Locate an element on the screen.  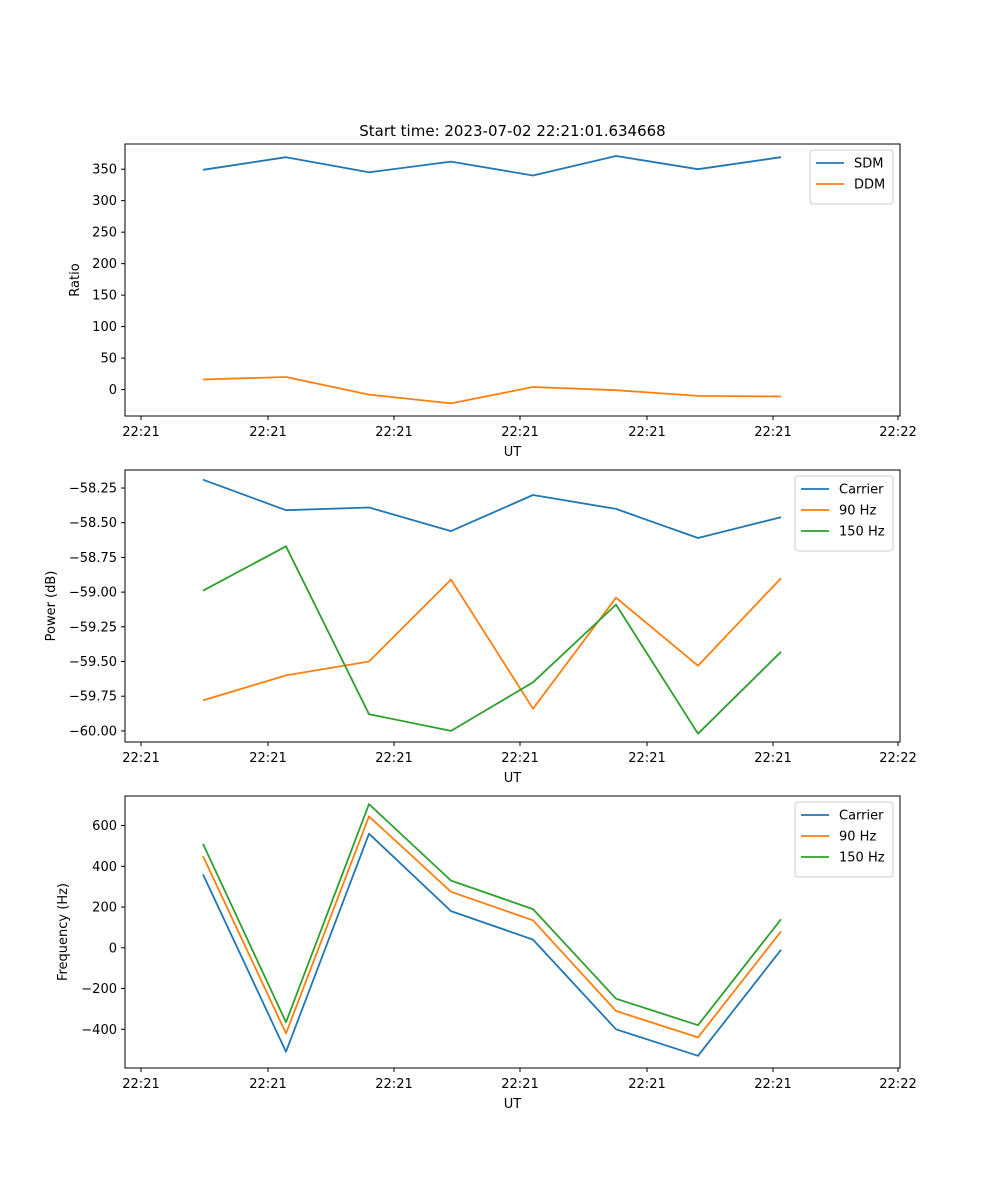
y-tick-label: −59.25 is located at coordinates (93, 627).